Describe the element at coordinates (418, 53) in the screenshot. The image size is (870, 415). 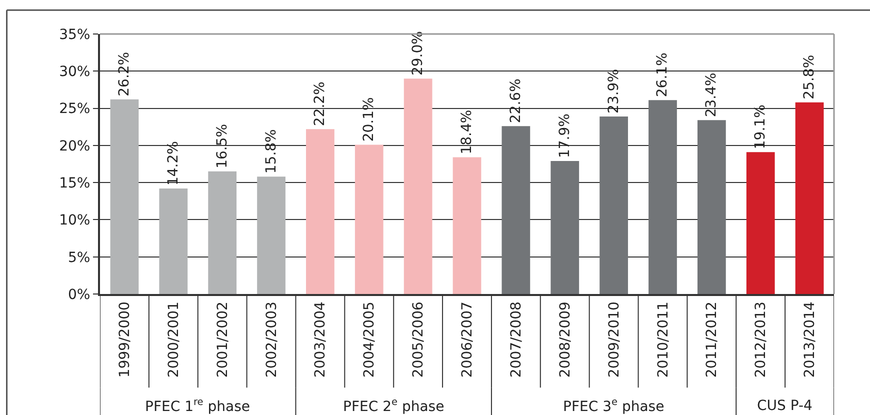
I see `data-label: 29.0%` at that location.